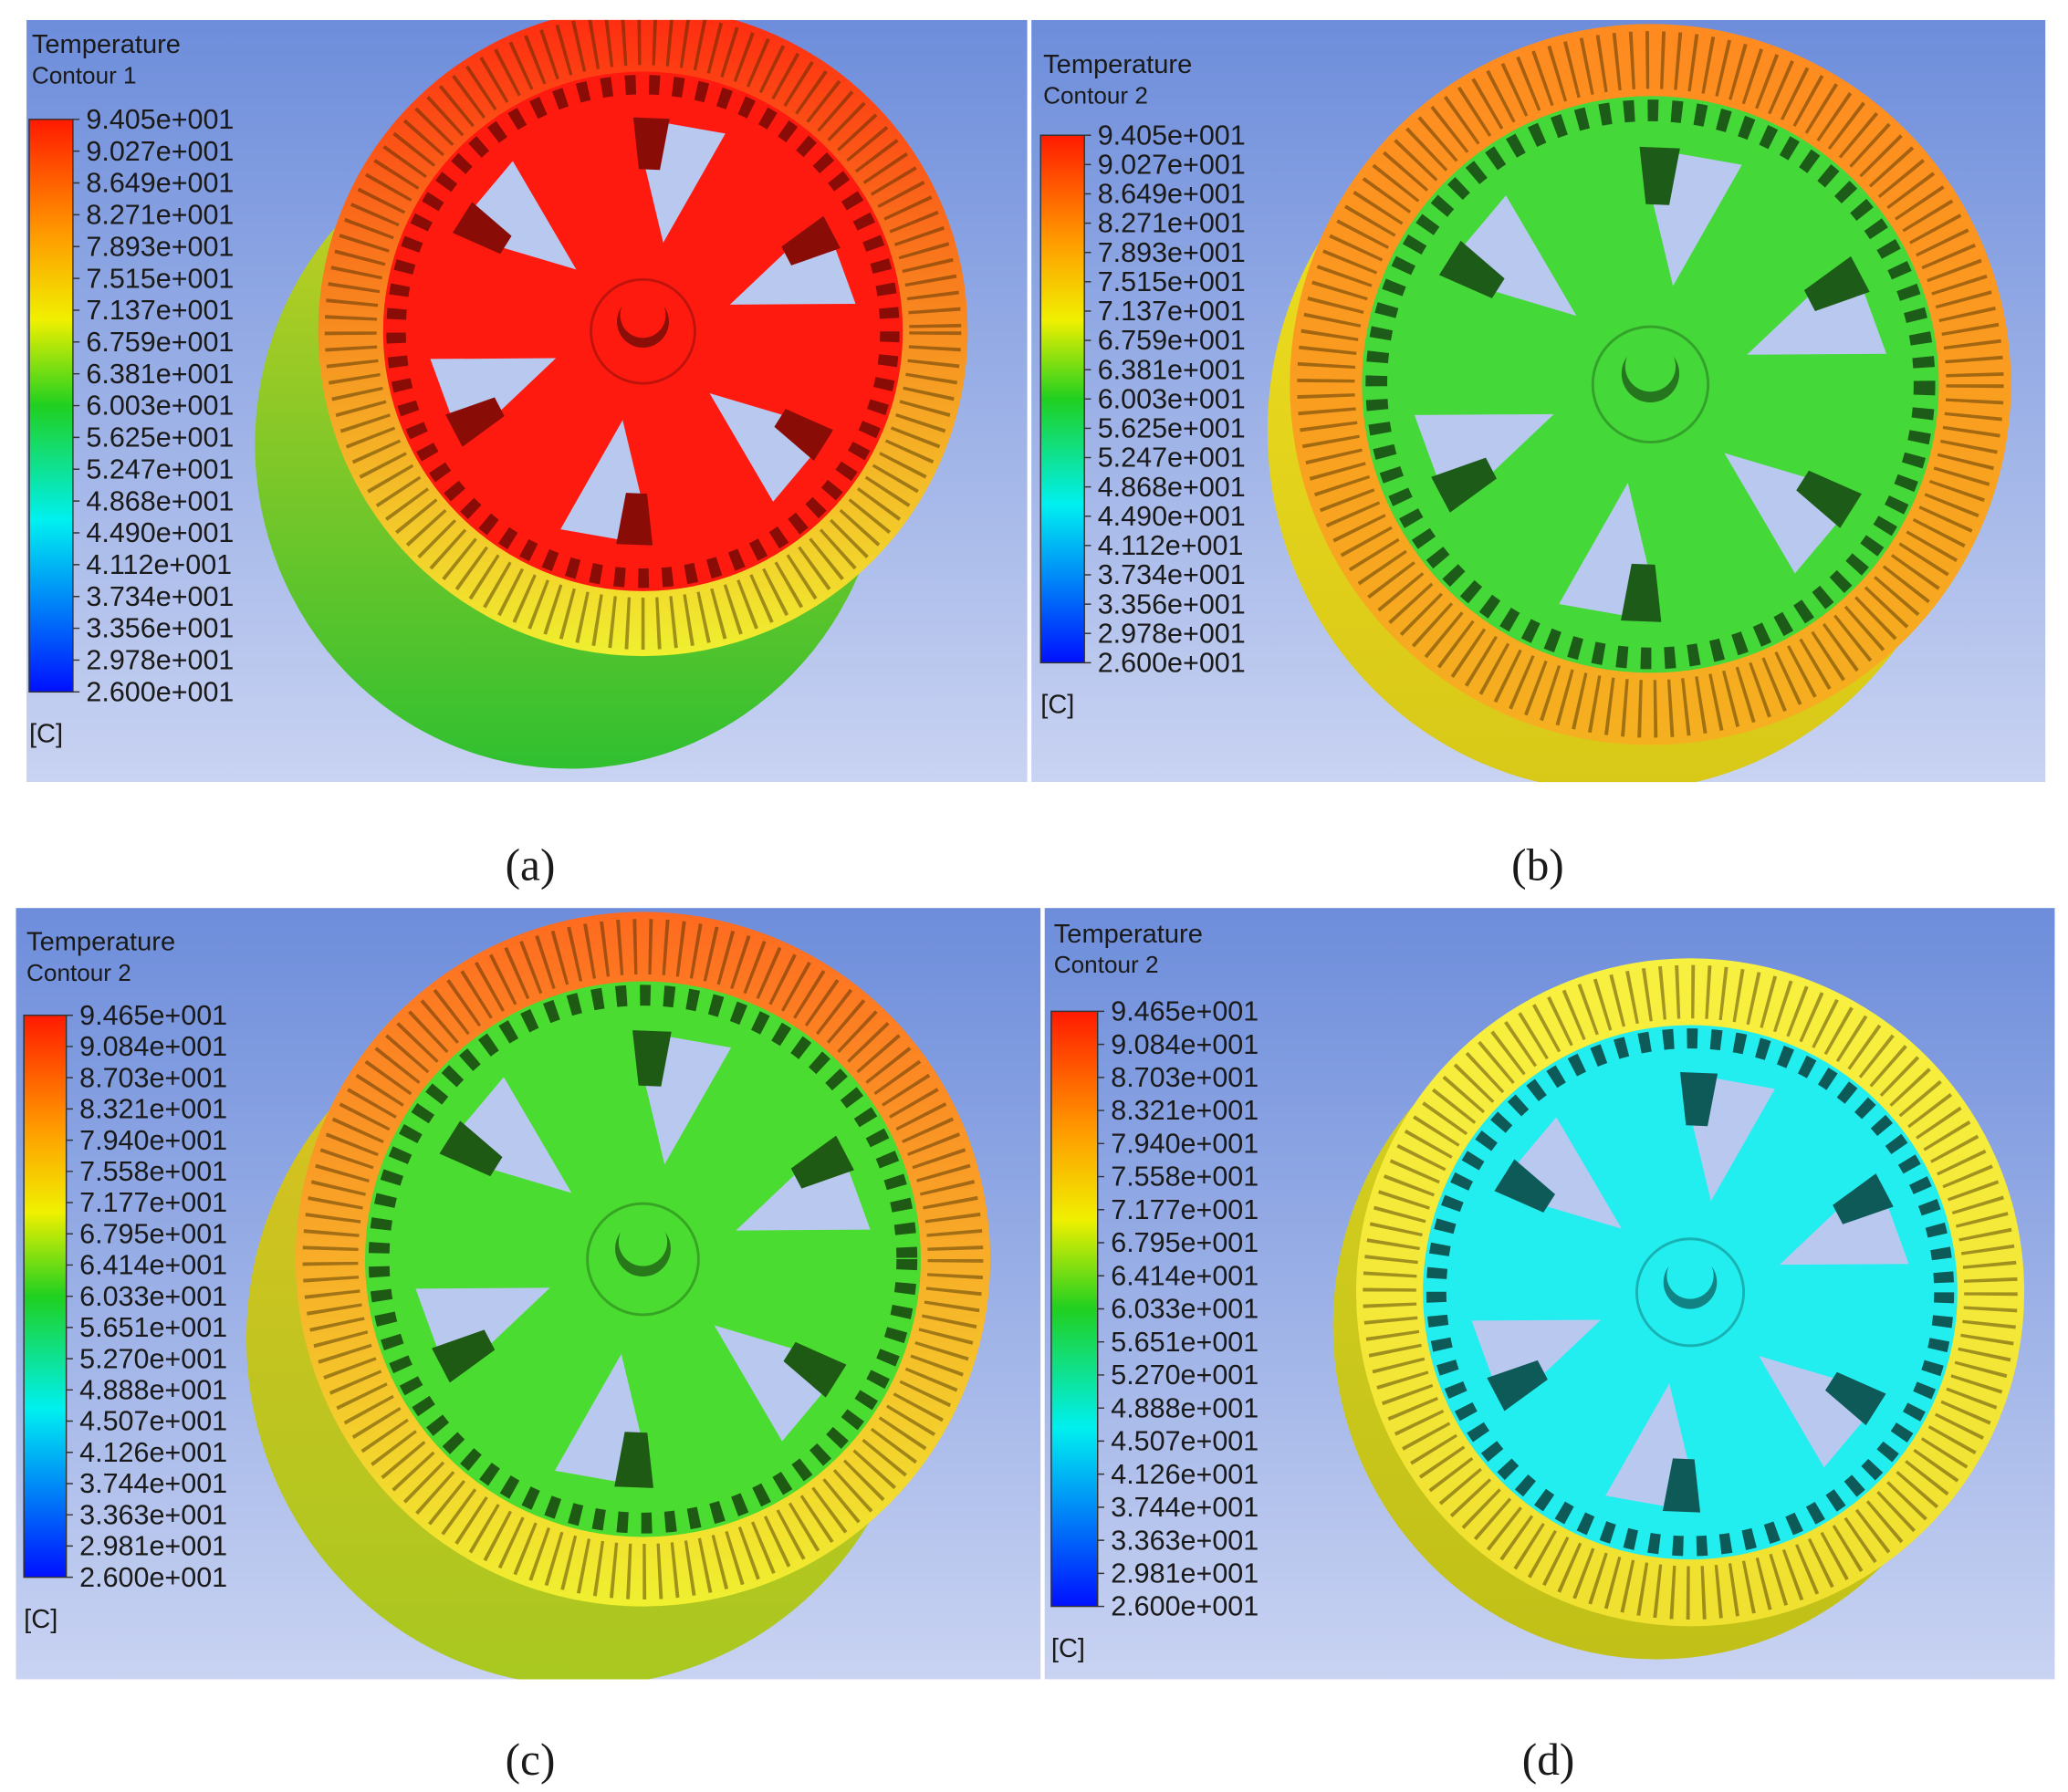  What do you see at coordinates (1185, 1342) in the screenshot?
I see `legend-label: 5.651e+001` at bounding box center [1185, 1342].